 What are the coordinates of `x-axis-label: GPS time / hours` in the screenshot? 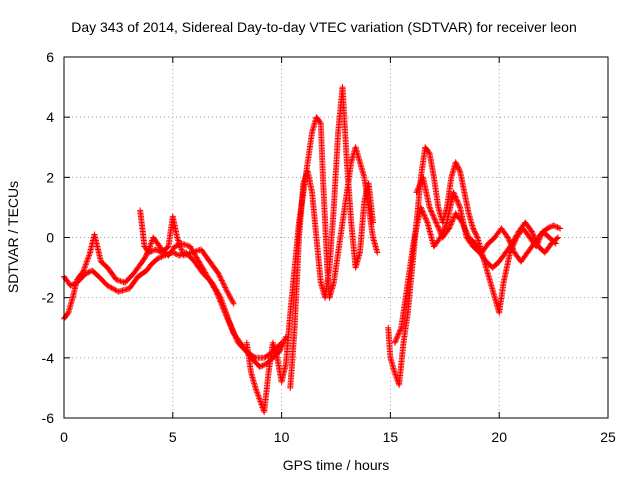 It's located at (336, 465).